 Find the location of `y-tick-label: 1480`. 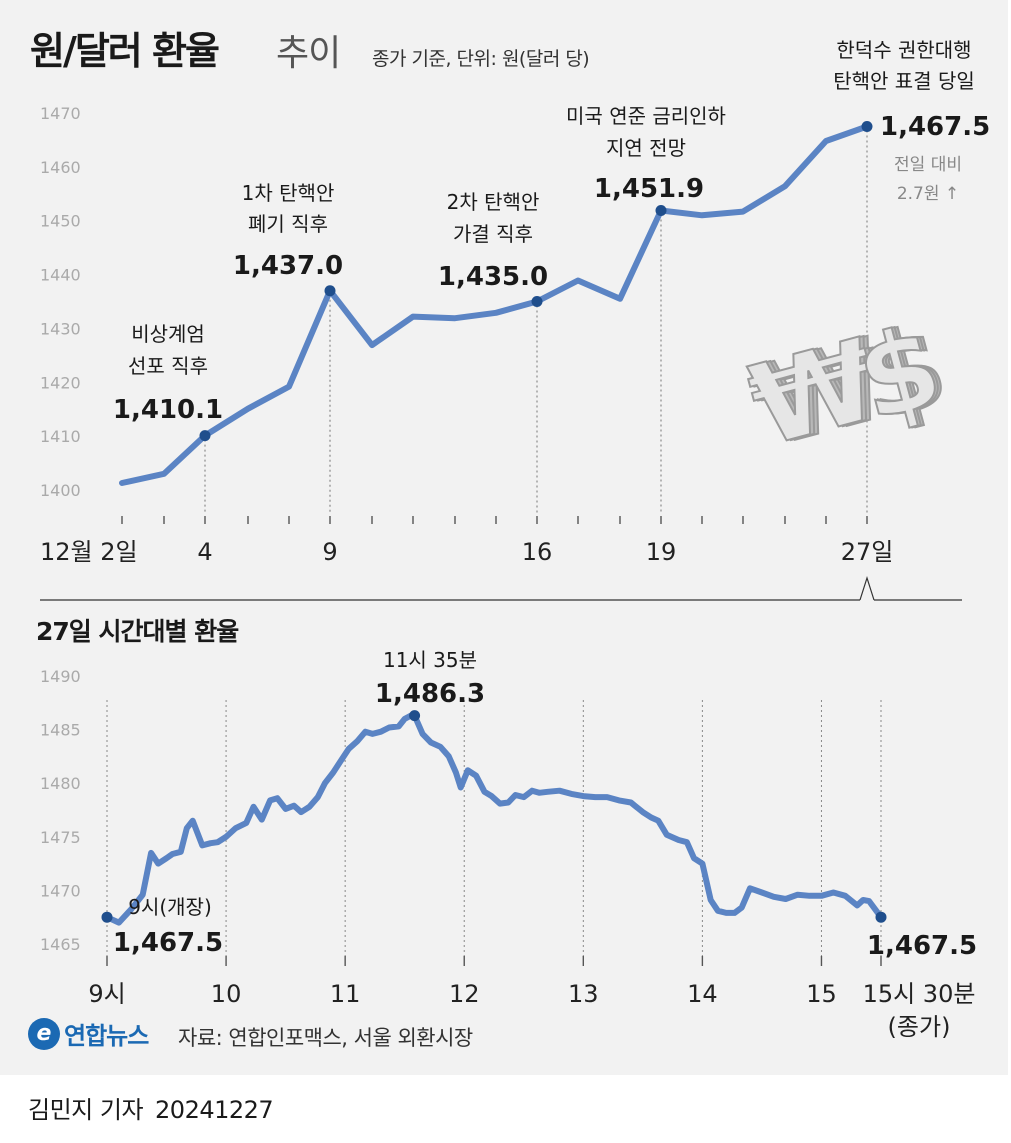

y-tick-label: 1480 is located at coordinates (60, 783).